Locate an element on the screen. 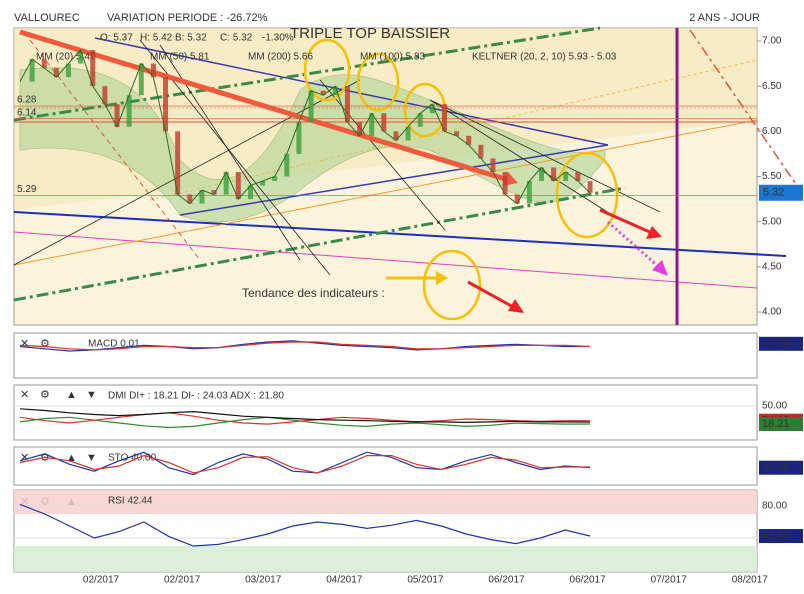  support-line is located at coordinates (400, 234).